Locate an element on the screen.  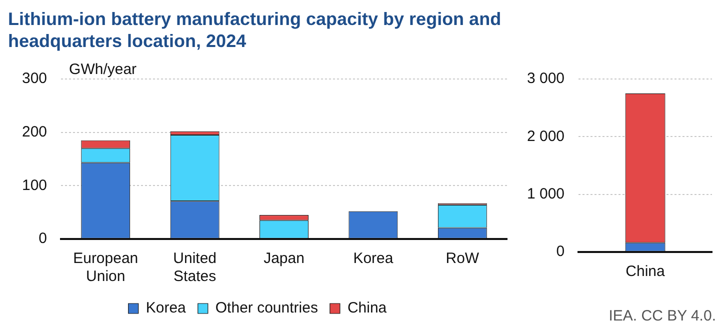
y-axis-title: GWh/year is located at coordinates (103, 69).